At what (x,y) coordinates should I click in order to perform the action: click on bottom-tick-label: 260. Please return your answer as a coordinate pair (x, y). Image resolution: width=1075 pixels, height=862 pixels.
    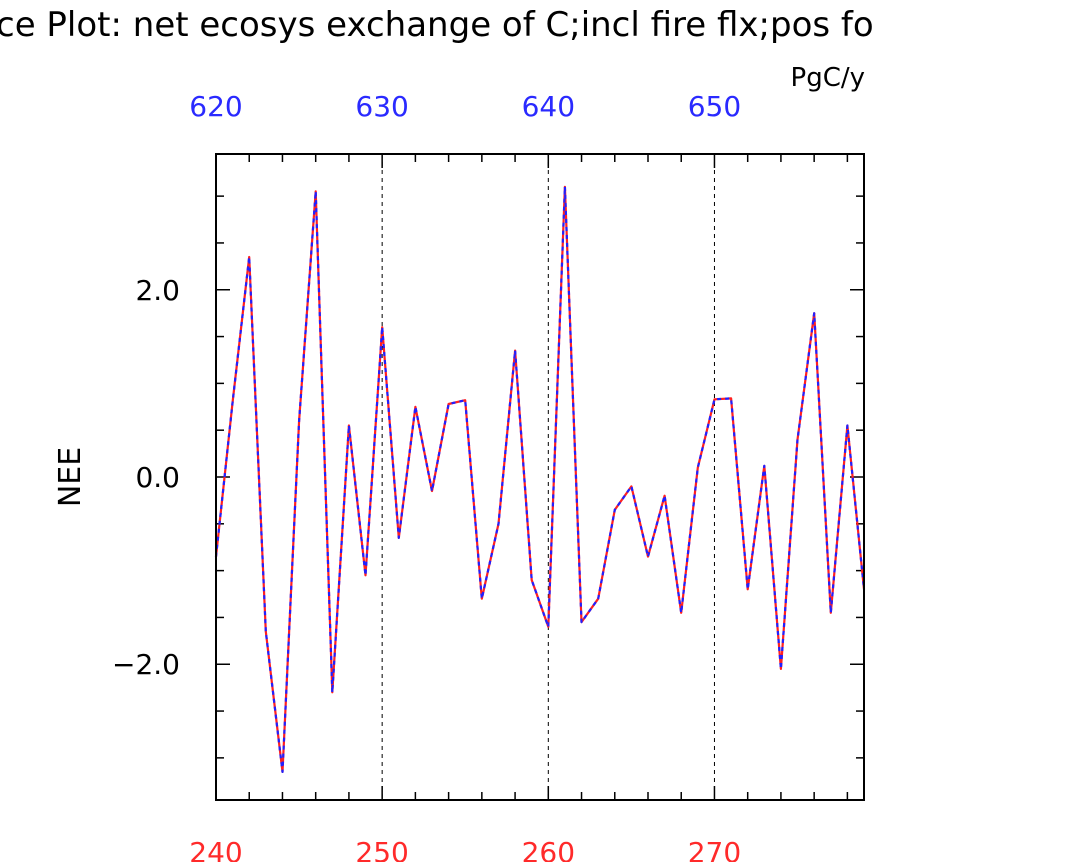
    Looking at the image, I should click on (548, 849).